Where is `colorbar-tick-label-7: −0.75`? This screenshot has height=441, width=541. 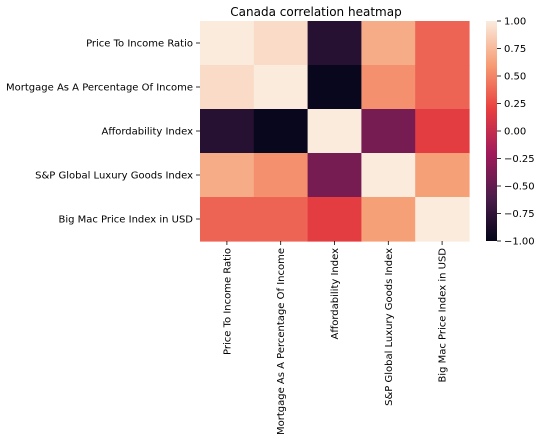
colorbar-tick-label-7: −0.75 is located at coordinates (519, 214).